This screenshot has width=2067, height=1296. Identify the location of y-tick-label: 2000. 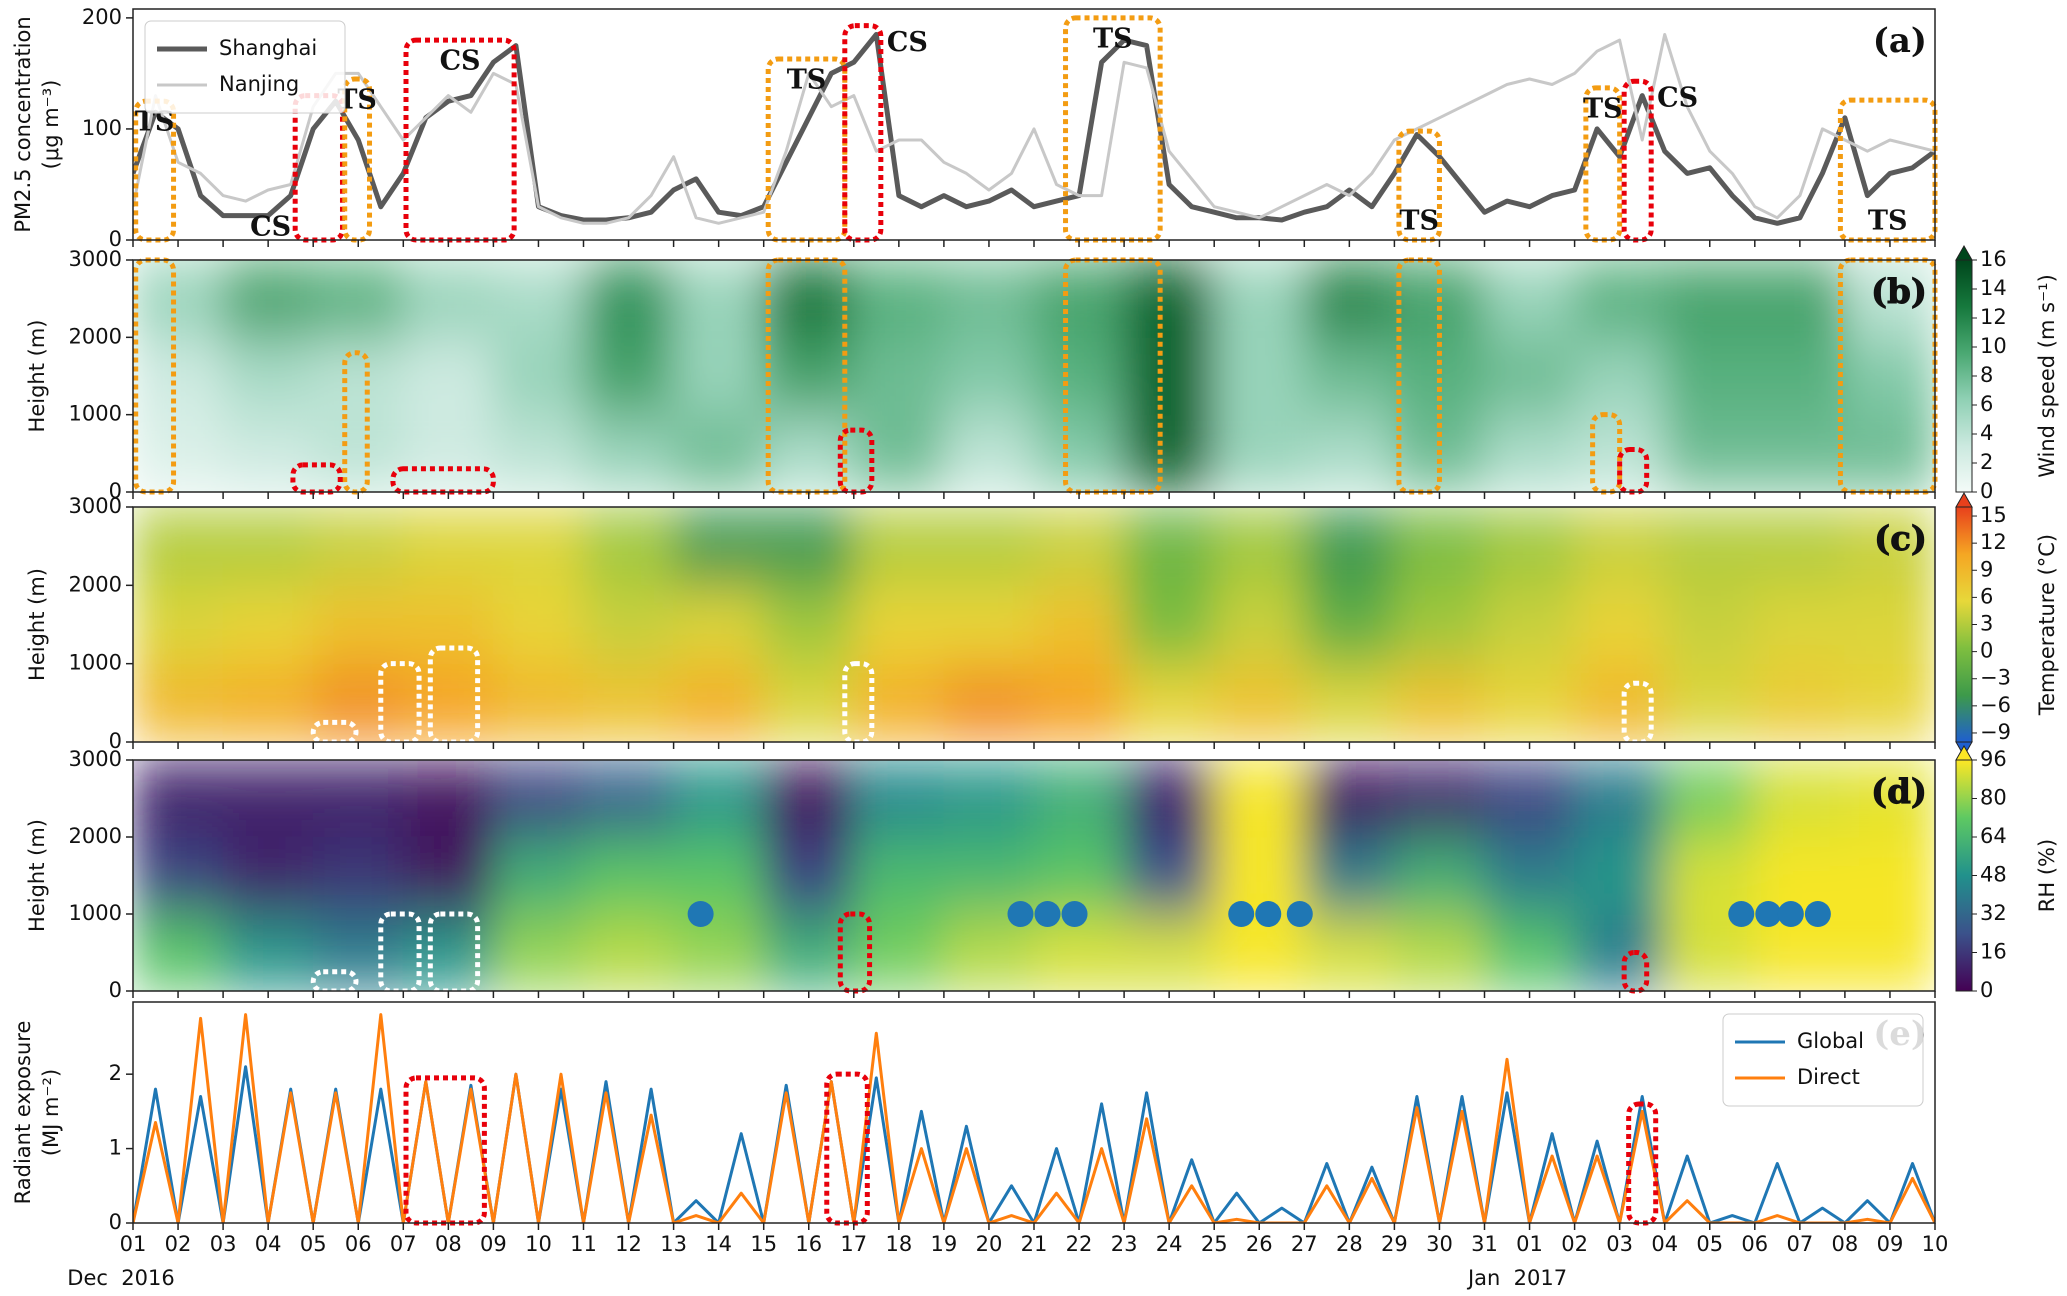
(95, 836).